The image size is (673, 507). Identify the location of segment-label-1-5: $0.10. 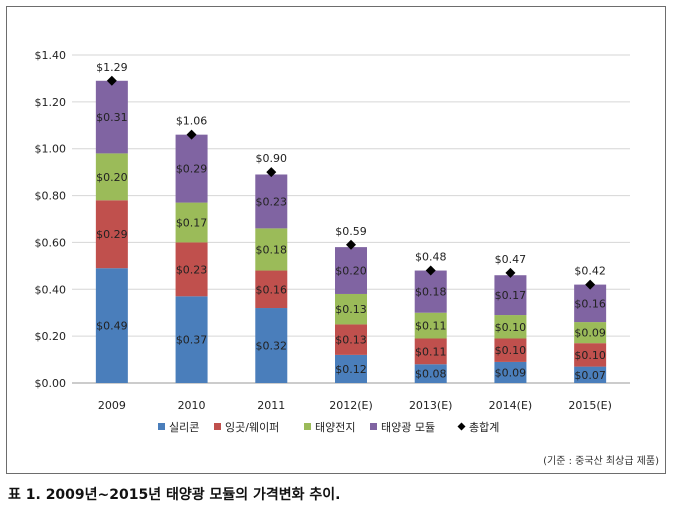
(511, 350).